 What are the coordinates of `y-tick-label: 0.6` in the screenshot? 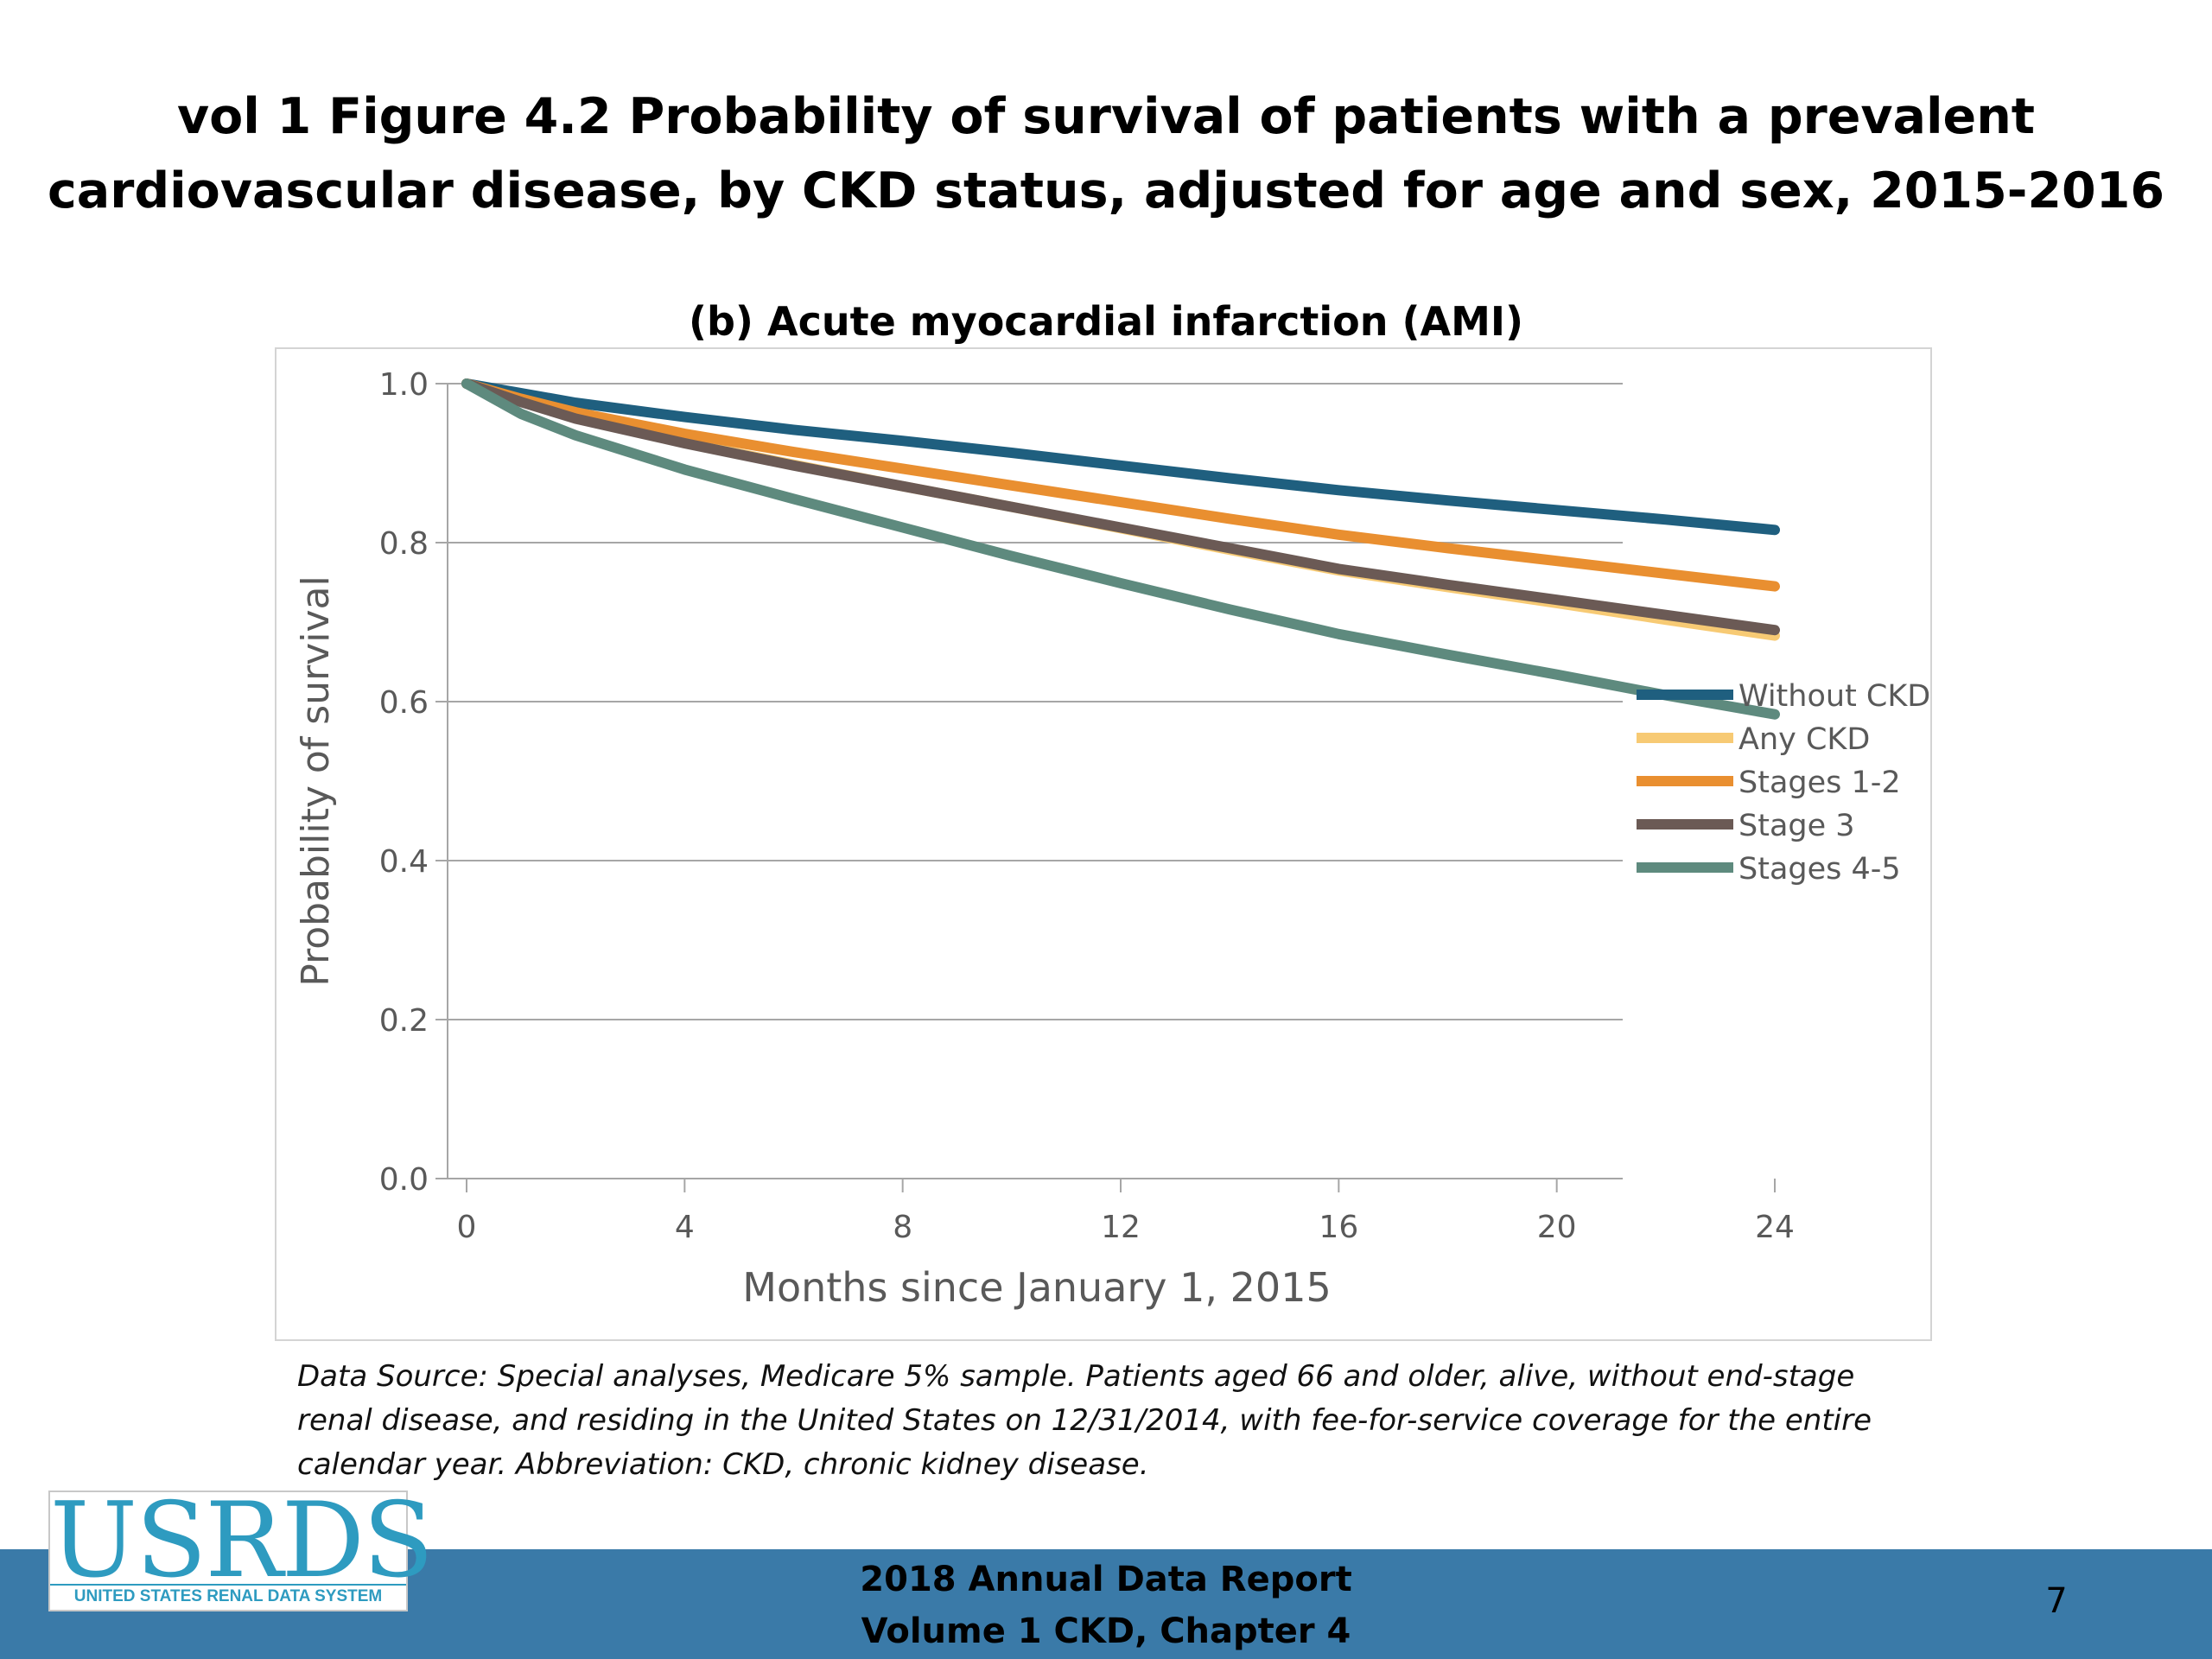 It's located at (404, 703).